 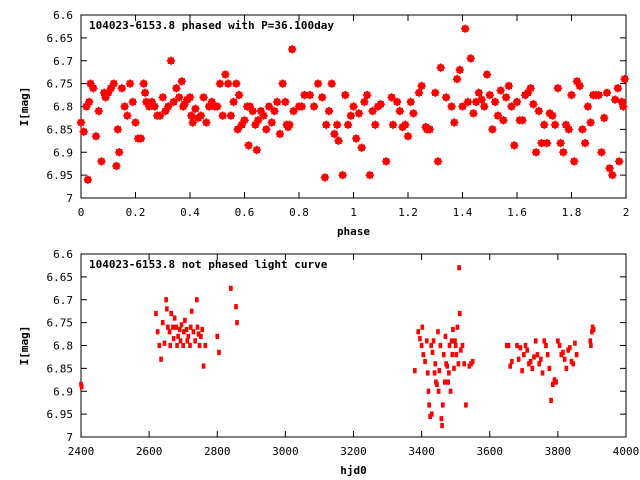 I want to click on x-tick-label: 0.8, so click(x=299, y=212).